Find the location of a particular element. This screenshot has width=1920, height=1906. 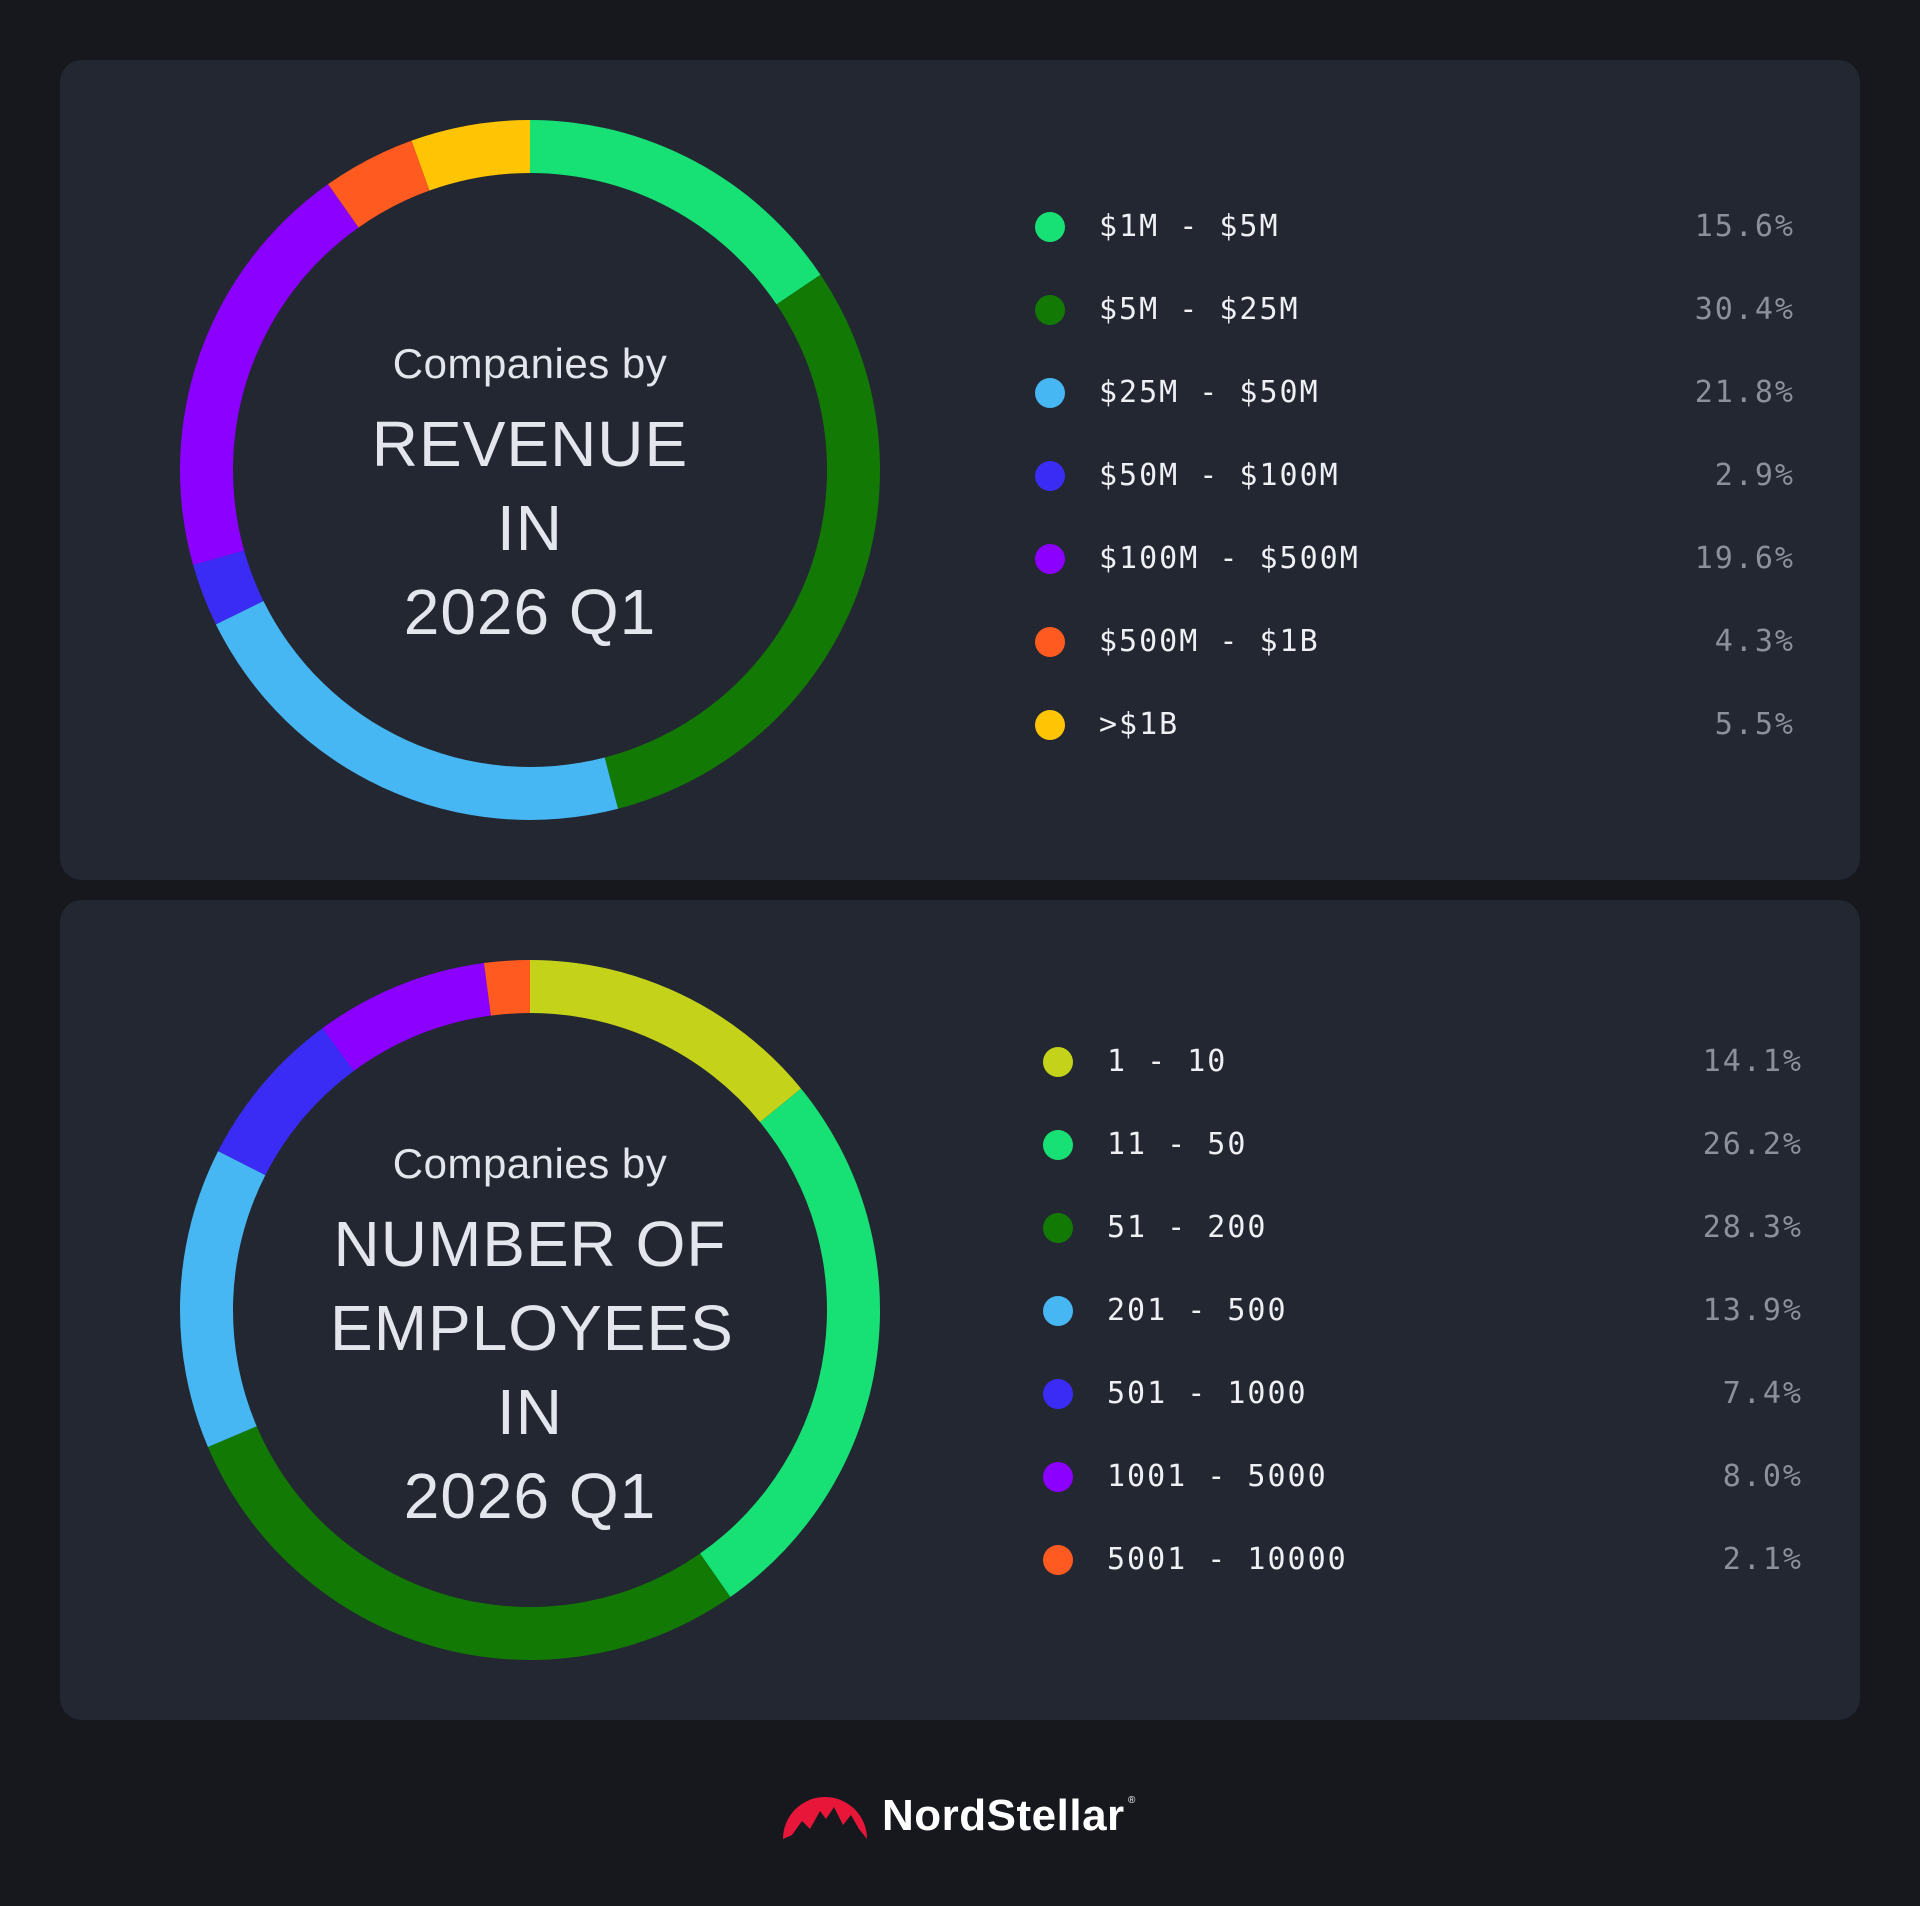

revenue-title-line-1: REVENUE IN is located at coordinates (530, 486).